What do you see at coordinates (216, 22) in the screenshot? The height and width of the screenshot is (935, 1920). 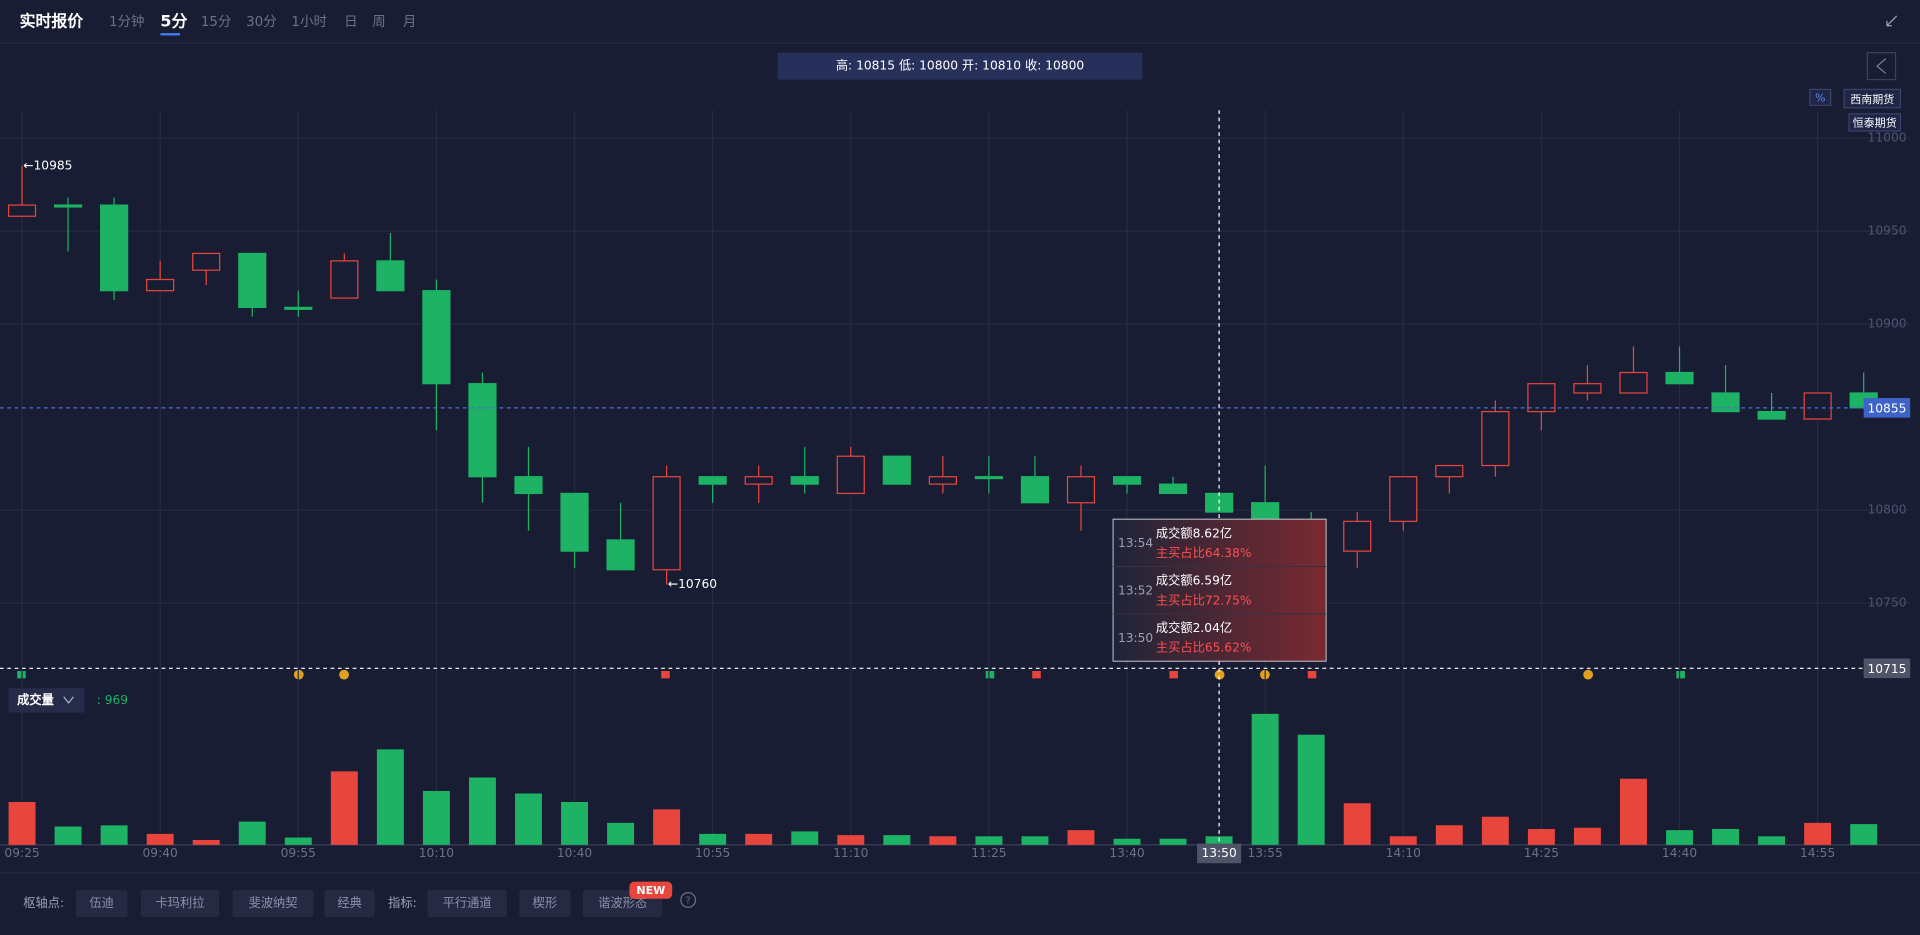 I see `timeframe-tab: 15分` at bounding box center [216, 22].